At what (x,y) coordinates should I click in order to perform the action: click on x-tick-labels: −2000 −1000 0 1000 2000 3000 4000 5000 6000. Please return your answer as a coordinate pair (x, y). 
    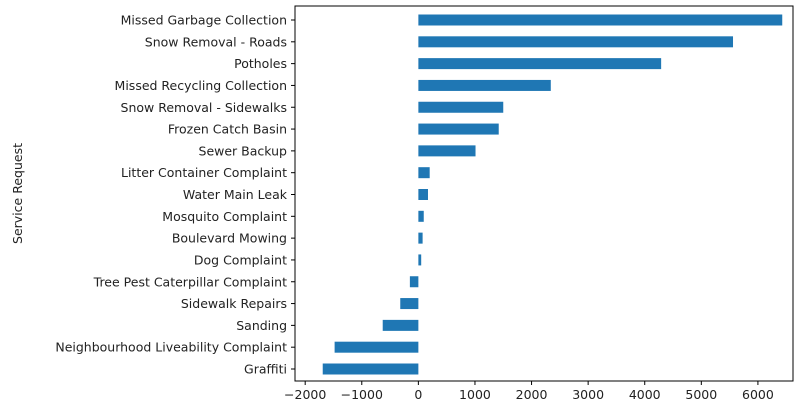
    Looking at the image, I should click on (529, 394).